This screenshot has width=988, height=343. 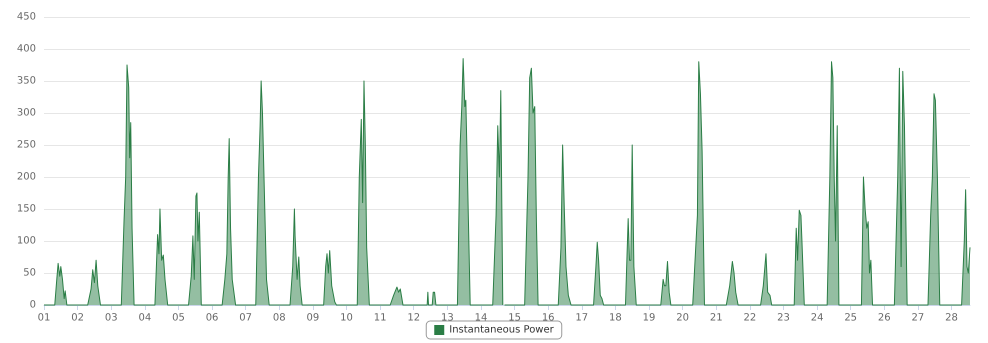 What do you see at coordinates (313, 318) in the screenshot?
I see `x-tick-label: 09` at bounding box center [313, 318].